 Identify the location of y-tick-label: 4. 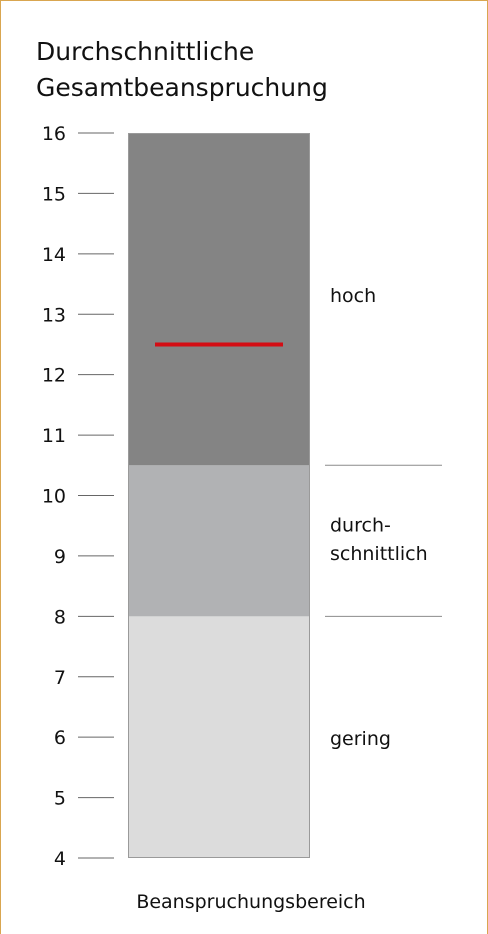
(60, 859).